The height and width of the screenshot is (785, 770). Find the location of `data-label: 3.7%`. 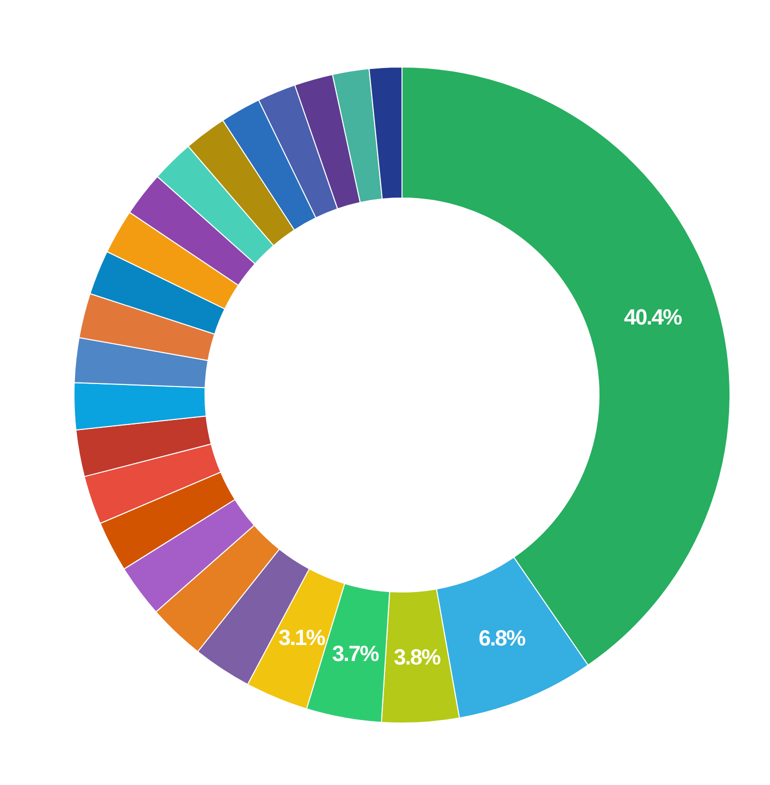

data-label: 3.7% is located at coordinates (355, 653).